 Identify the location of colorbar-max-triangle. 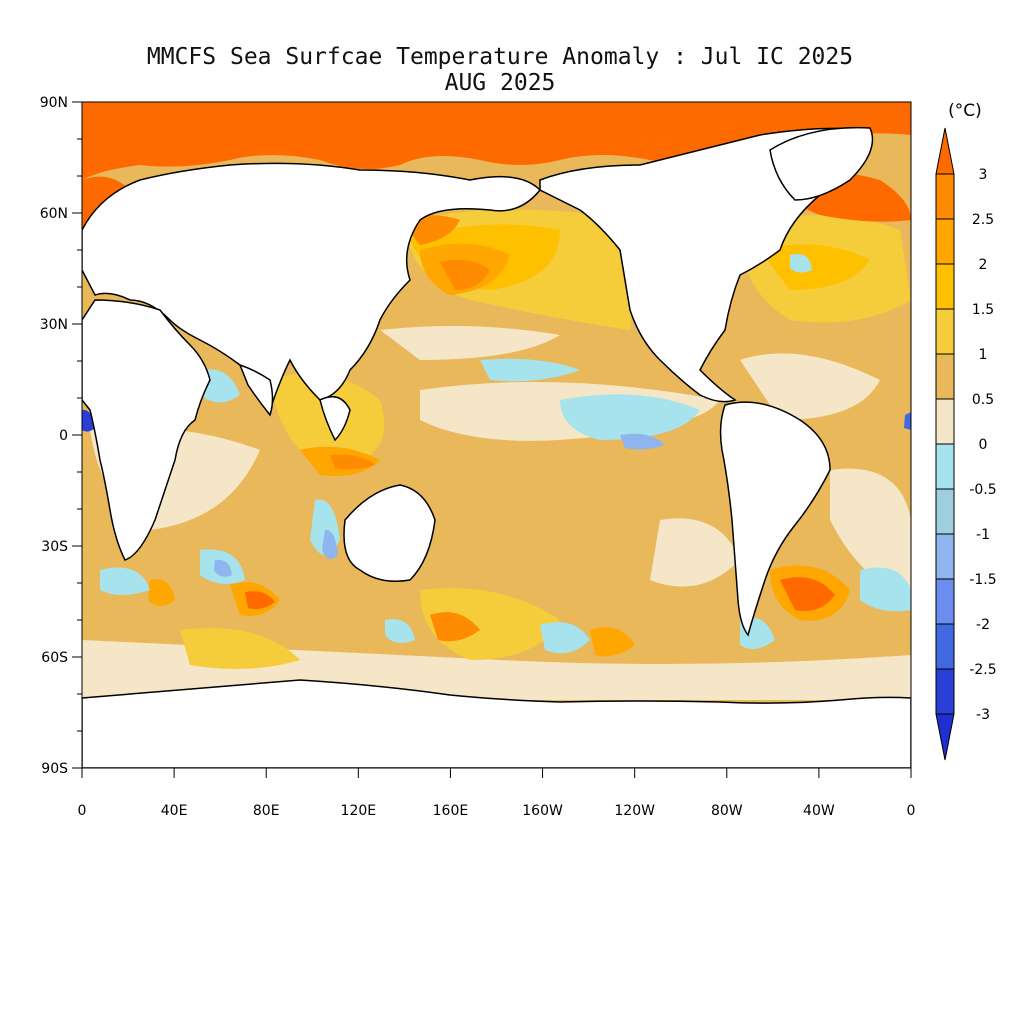
(945, 151).